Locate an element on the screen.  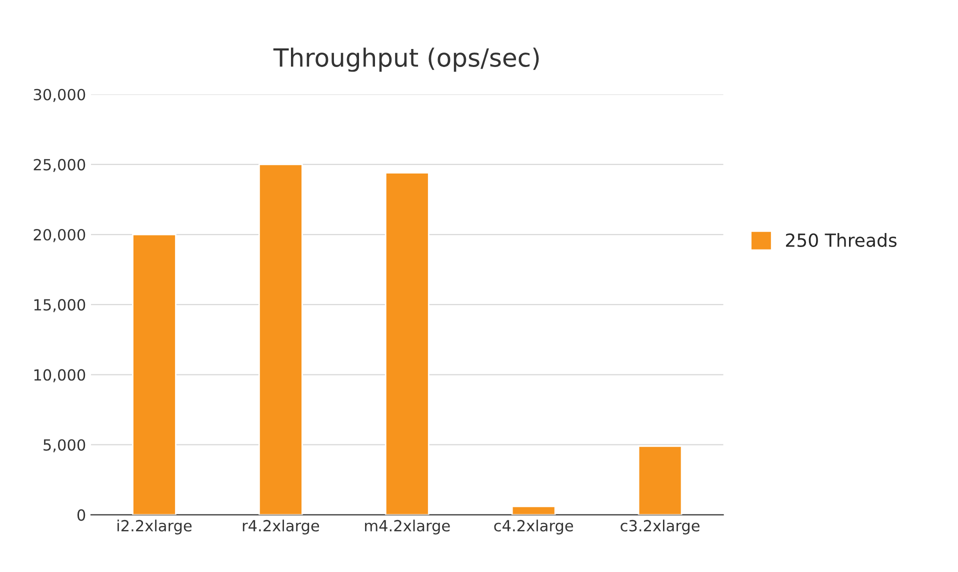
x-tick-label: c4.2xlarge is located at coordinates (534, 527).